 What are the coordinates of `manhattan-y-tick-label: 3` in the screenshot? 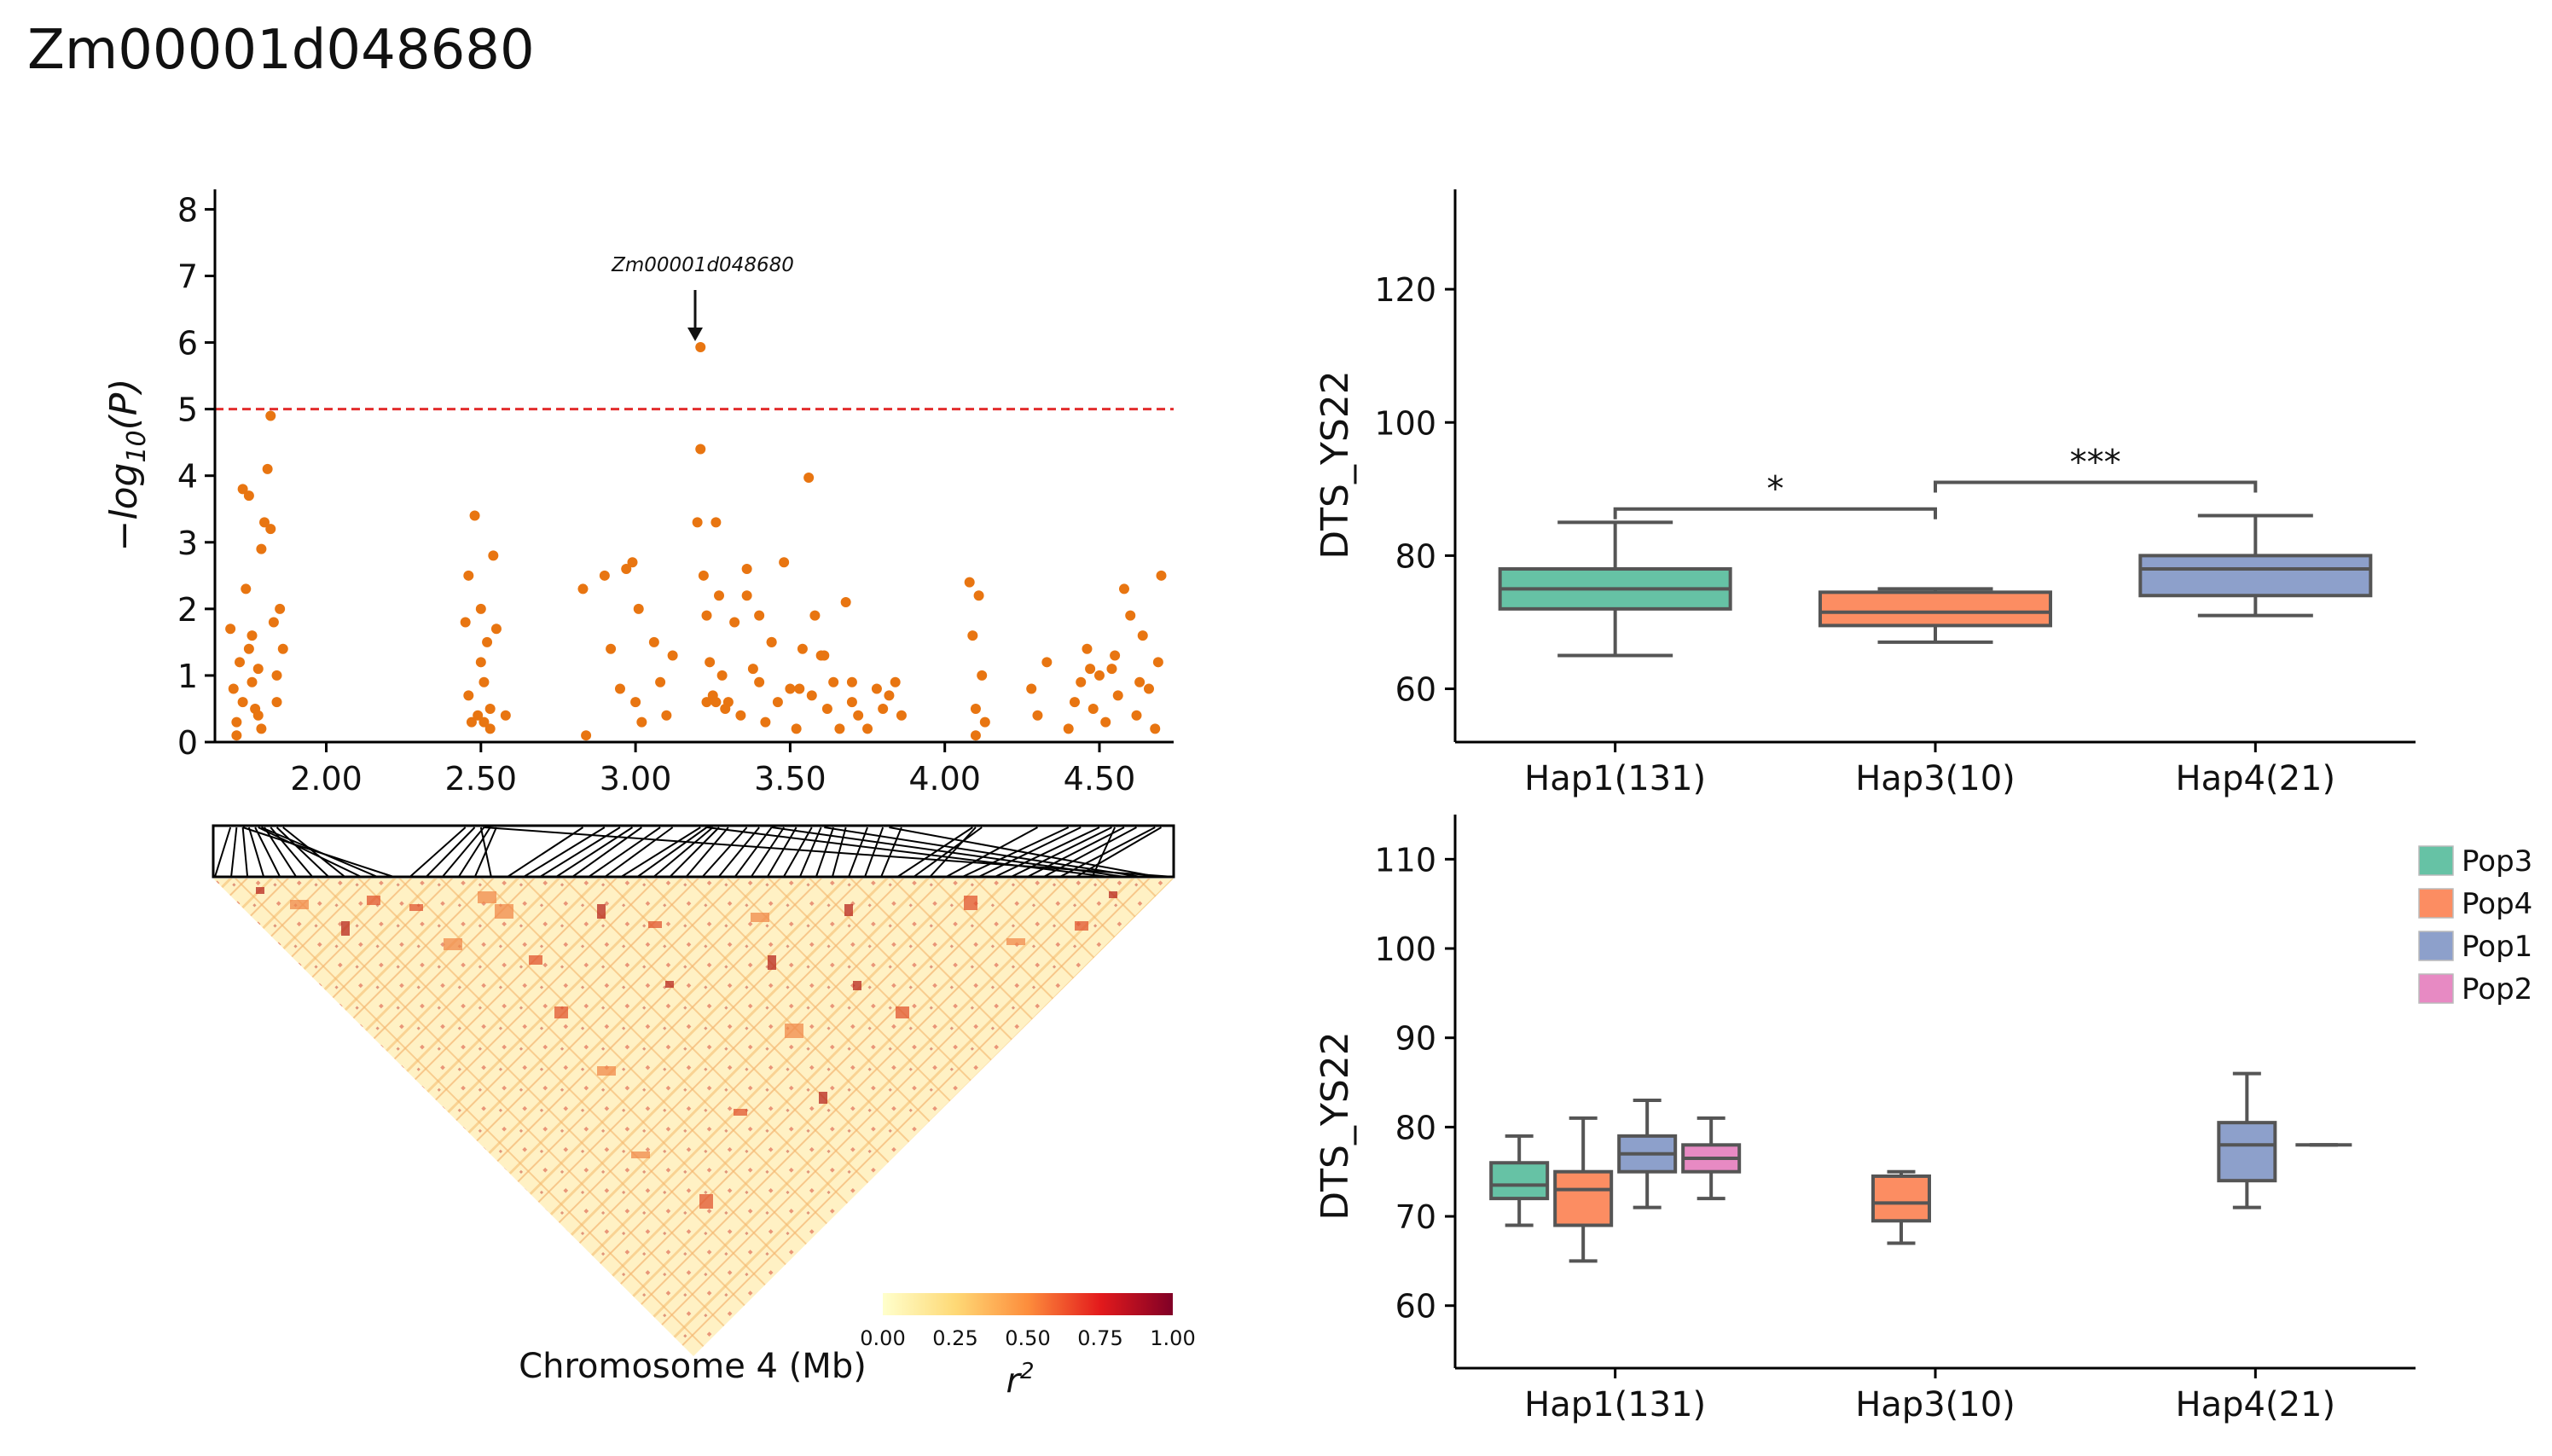 It's located at (187, 543).